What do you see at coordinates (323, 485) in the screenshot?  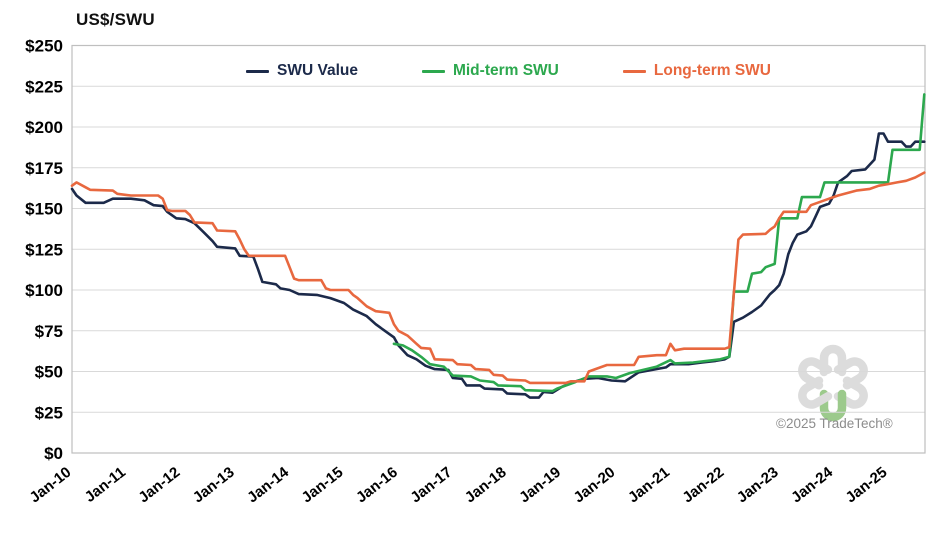 I see `x-axis-tick-label: Jan-15` at bounding box center [323, 485].